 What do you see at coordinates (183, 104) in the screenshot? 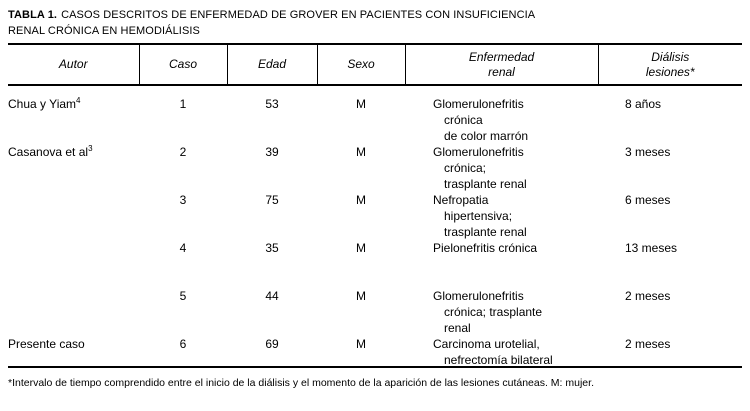
I see `cell-caso: 1` at bounding box center [183, 104].